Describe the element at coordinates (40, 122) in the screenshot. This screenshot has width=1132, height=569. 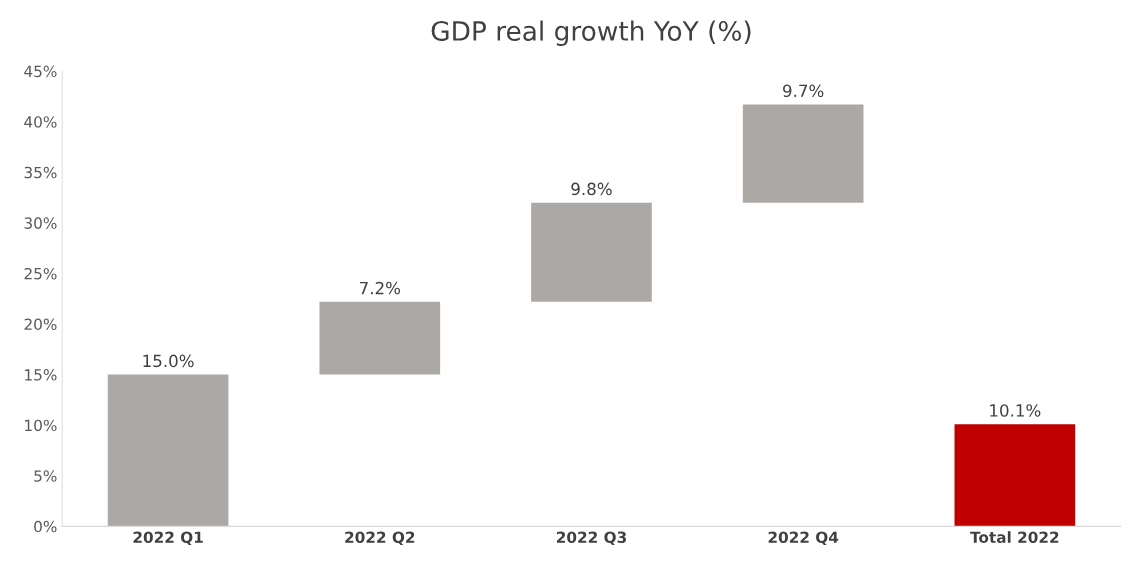
I see `y-tick-label: 40%` at that location.